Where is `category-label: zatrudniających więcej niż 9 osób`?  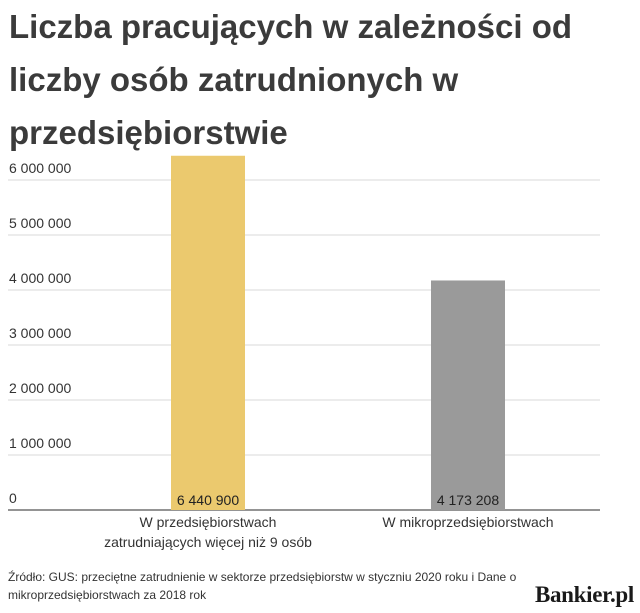 category-label: zatrudniających więcej niż 9 osób is located at coordinates (208, 542).